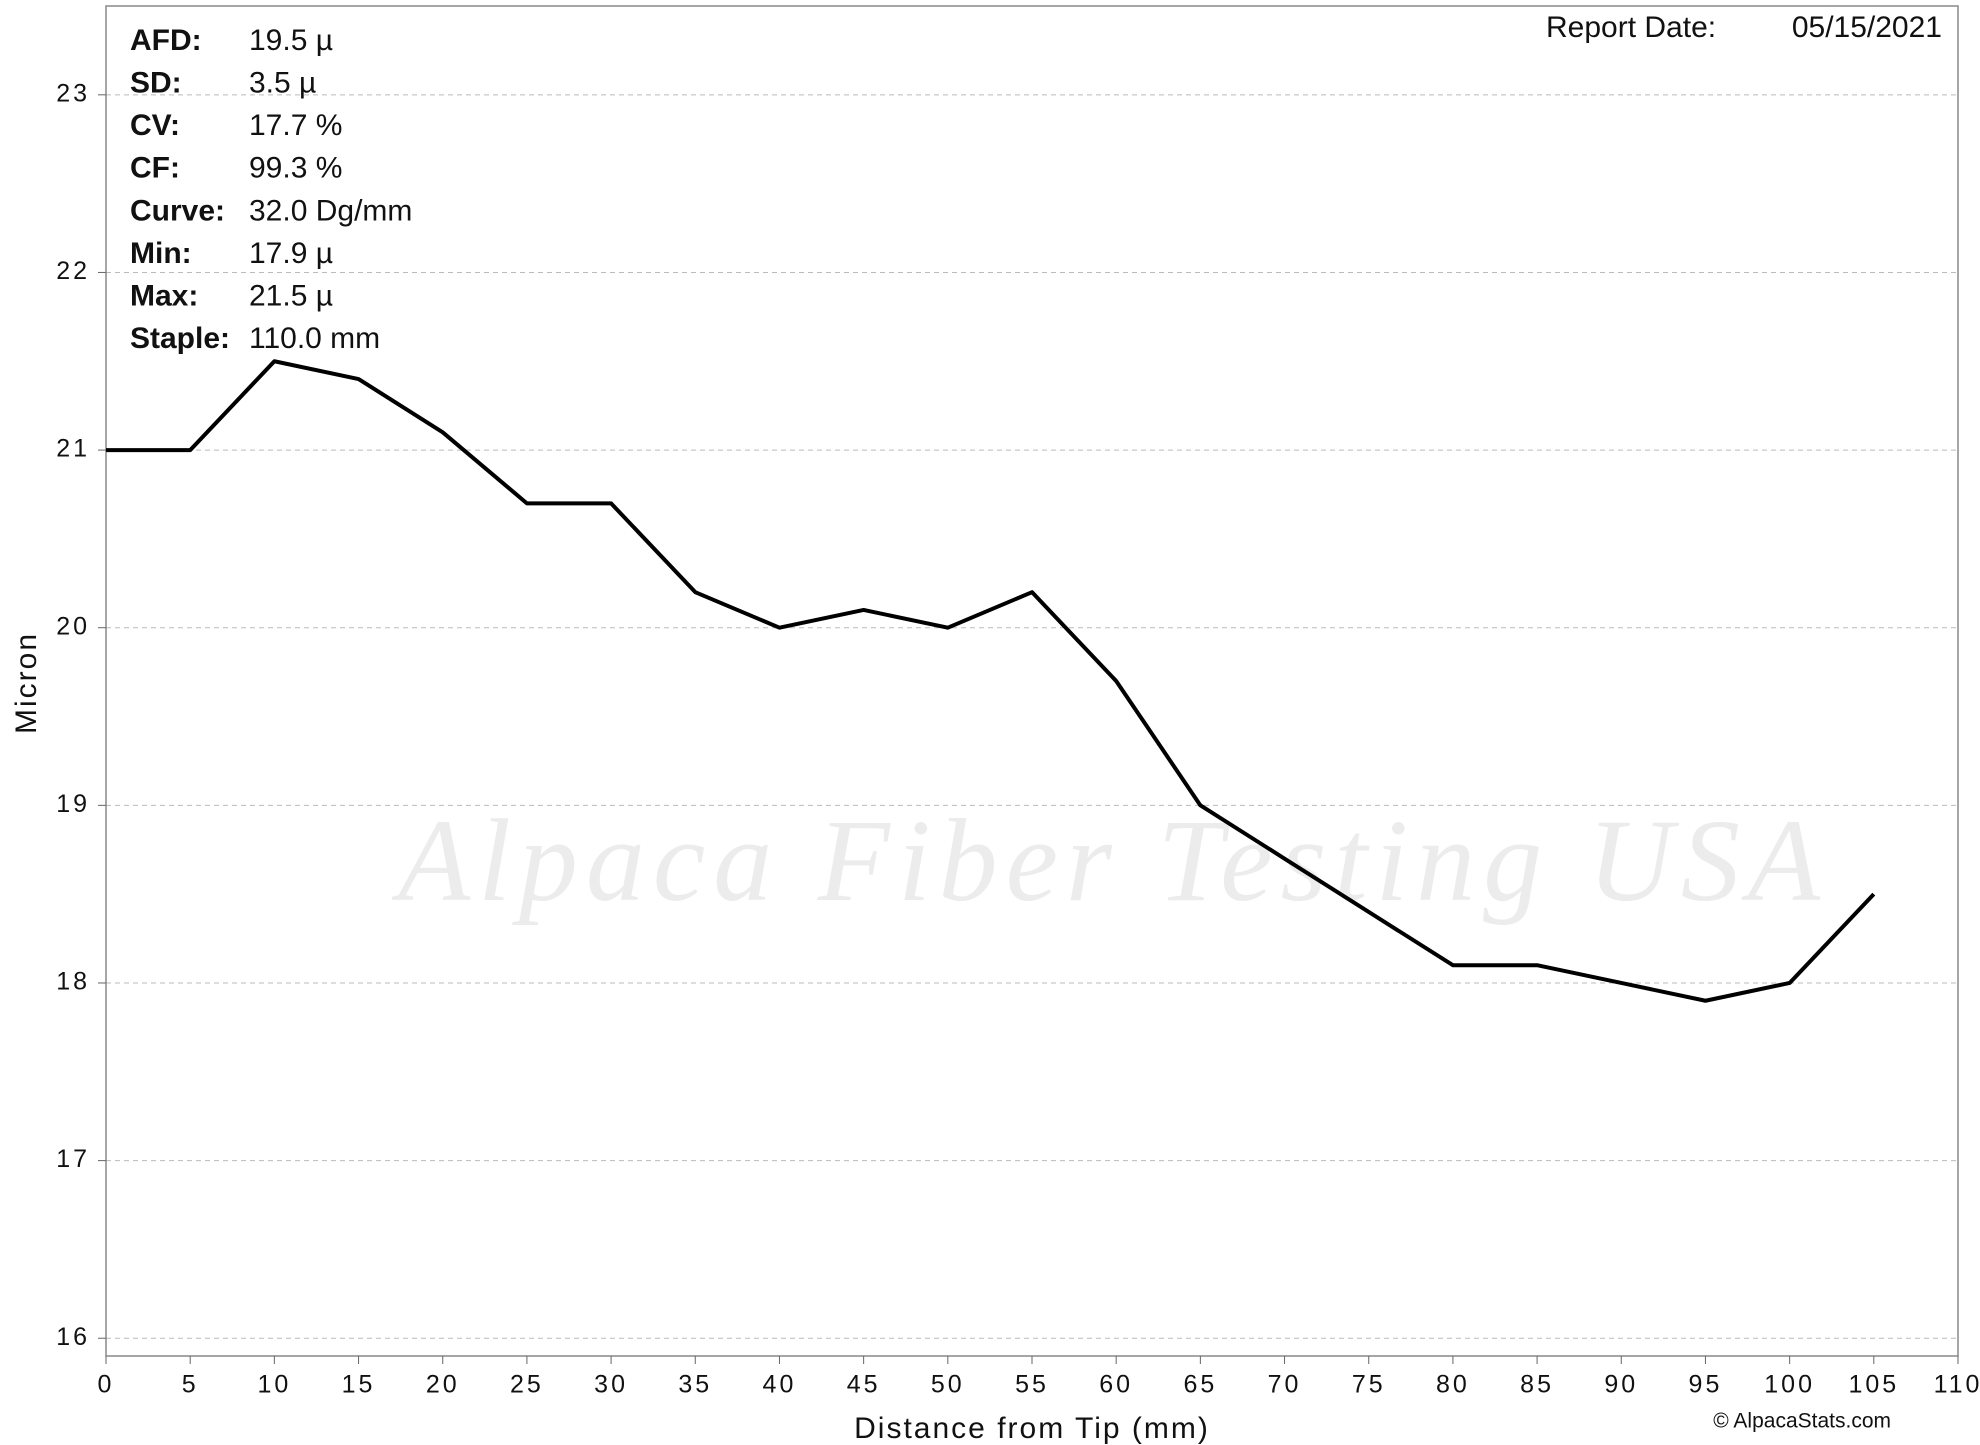  I want to click on stat-label: Min:, so click(161, 253).